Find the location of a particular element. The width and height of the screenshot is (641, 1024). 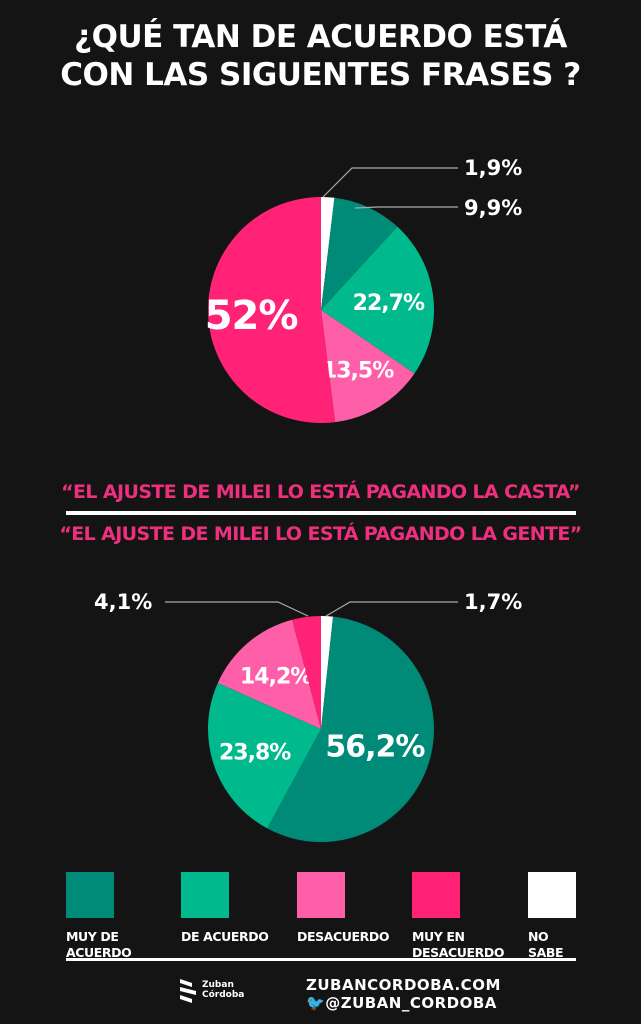

zuban-cordoba-logo: Zuban Córdoba is located at coordinates (211, 990).